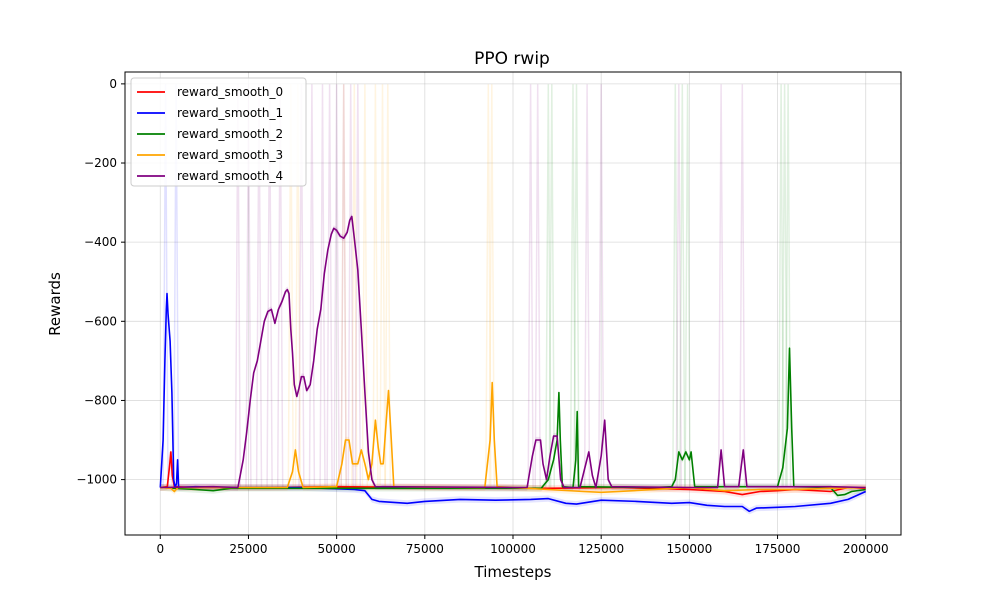  I want to click on legend-label-1: reward_smooth_1, so click(230, 113).